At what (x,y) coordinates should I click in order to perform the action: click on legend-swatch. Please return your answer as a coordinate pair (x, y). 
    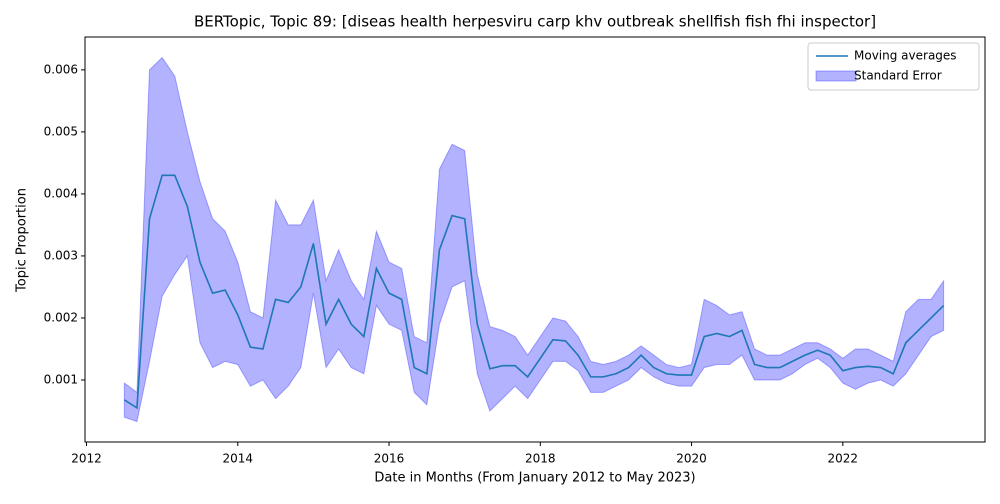
    Looking at the image, I should click on (836, 76).